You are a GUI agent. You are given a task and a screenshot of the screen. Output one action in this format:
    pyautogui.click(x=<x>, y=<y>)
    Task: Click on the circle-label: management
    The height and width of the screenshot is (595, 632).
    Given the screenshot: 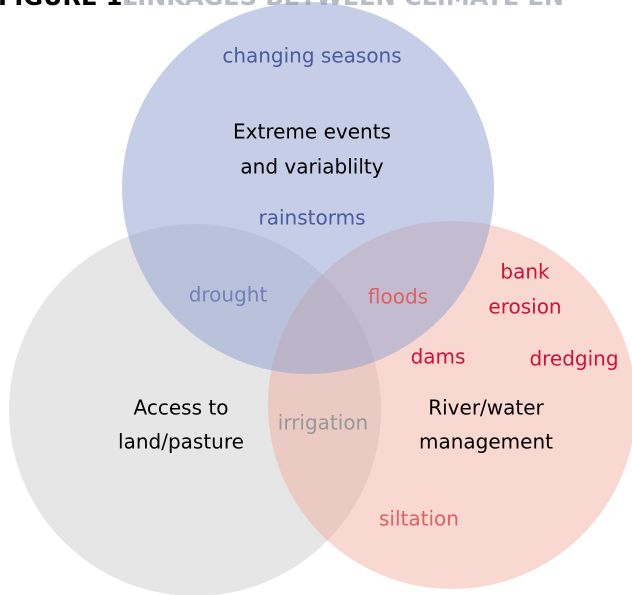 What is the action you would take?
    pyautogui.click(x=486, y=442)
    